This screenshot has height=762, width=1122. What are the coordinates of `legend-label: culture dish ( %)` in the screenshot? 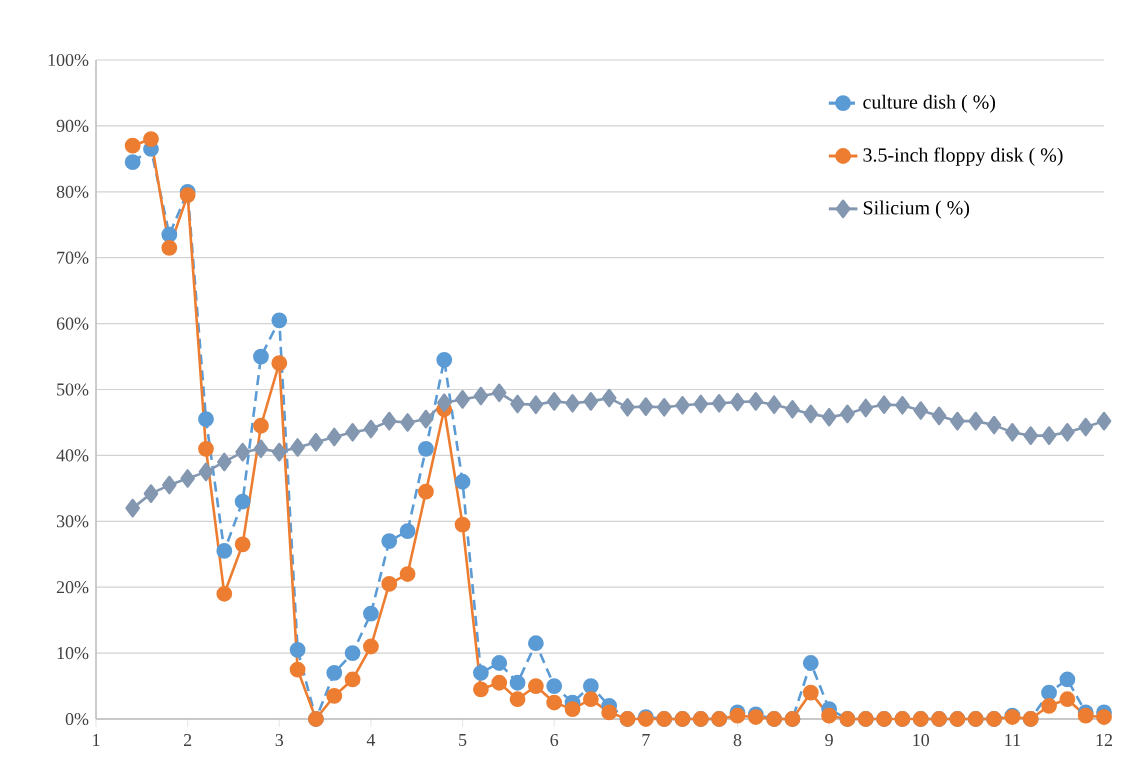 It's located at (929, 103).